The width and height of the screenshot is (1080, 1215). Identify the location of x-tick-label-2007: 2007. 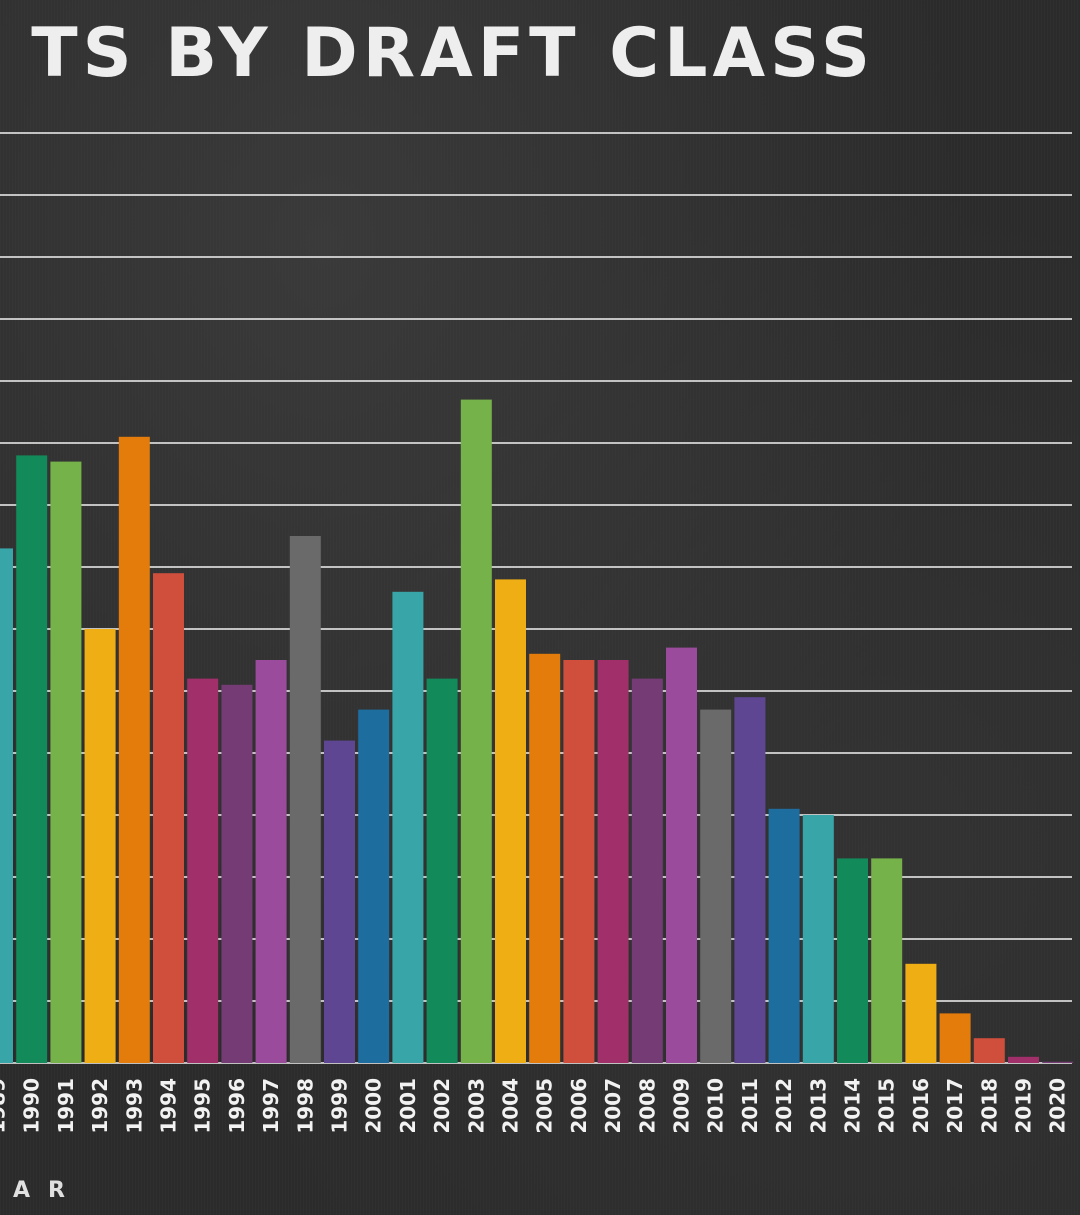
(613, 1106).